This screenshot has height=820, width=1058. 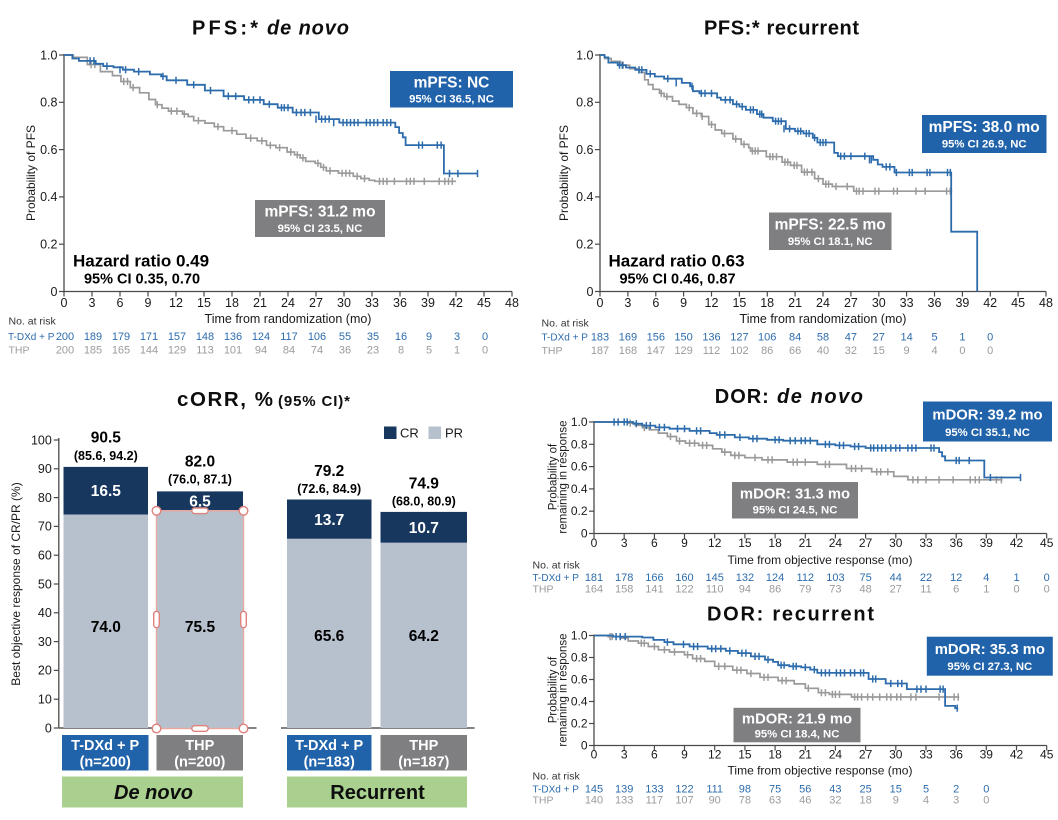 What do you see at coordinates (424, 636) in the screenshot?
I see `svg-text: 64.2` at bounding box center [424, 636].